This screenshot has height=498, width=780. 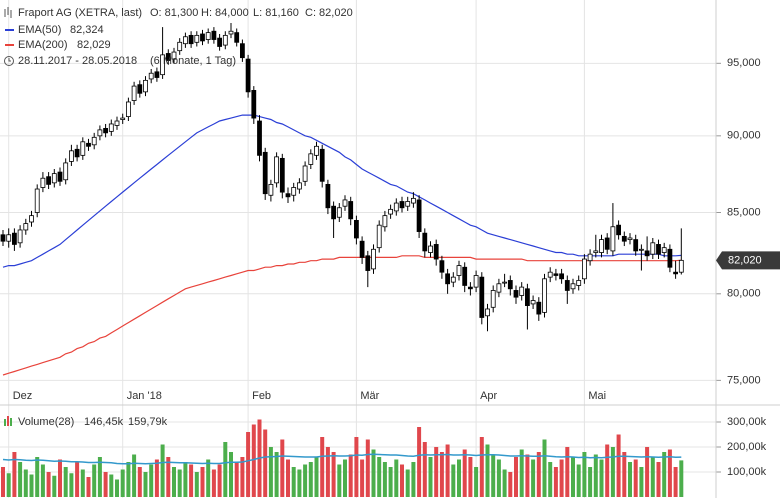 I want to click on legend-value: 82,029, so click(x=94, y=45).